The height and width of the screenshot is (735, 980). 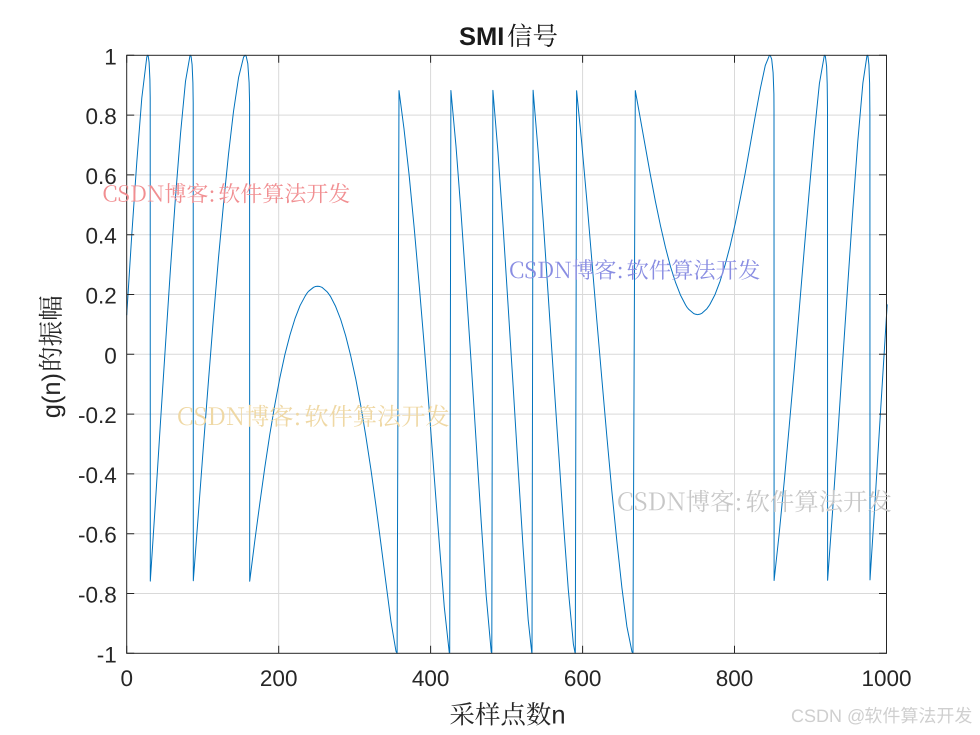 What do you see at coordinates (101, 116) in the screenshot?
I see `svg-text: 0.8` at bounding box center [101, 116].